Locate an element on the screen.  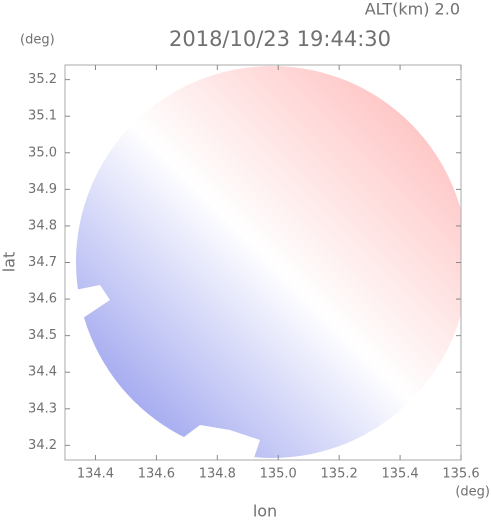
y-axis-label: lat is located at coordinates (9, 262).